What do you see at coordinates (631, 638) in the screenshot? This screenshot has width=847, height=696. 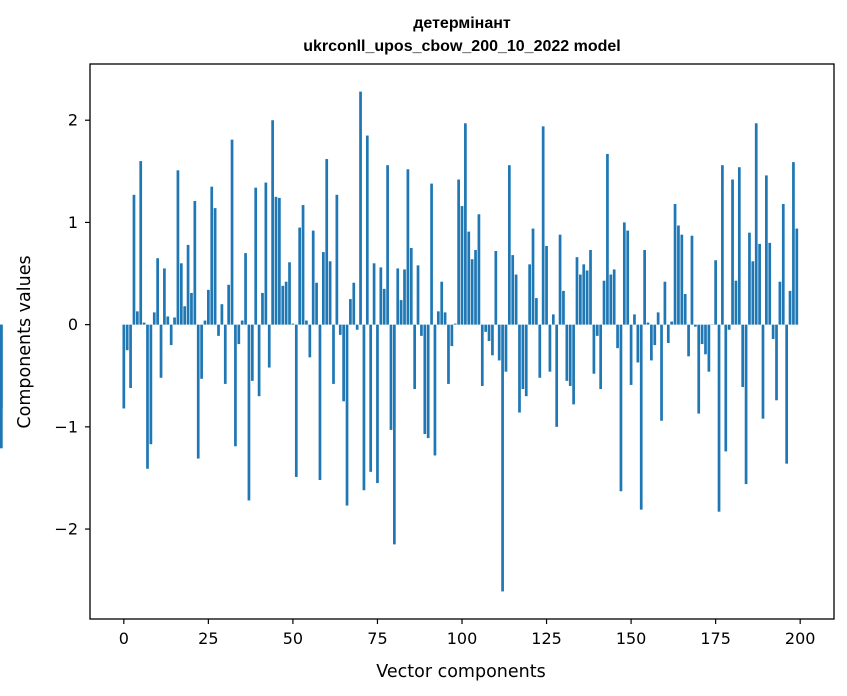 I see `x-tick-label: 150` at bounding box center [631, 638].